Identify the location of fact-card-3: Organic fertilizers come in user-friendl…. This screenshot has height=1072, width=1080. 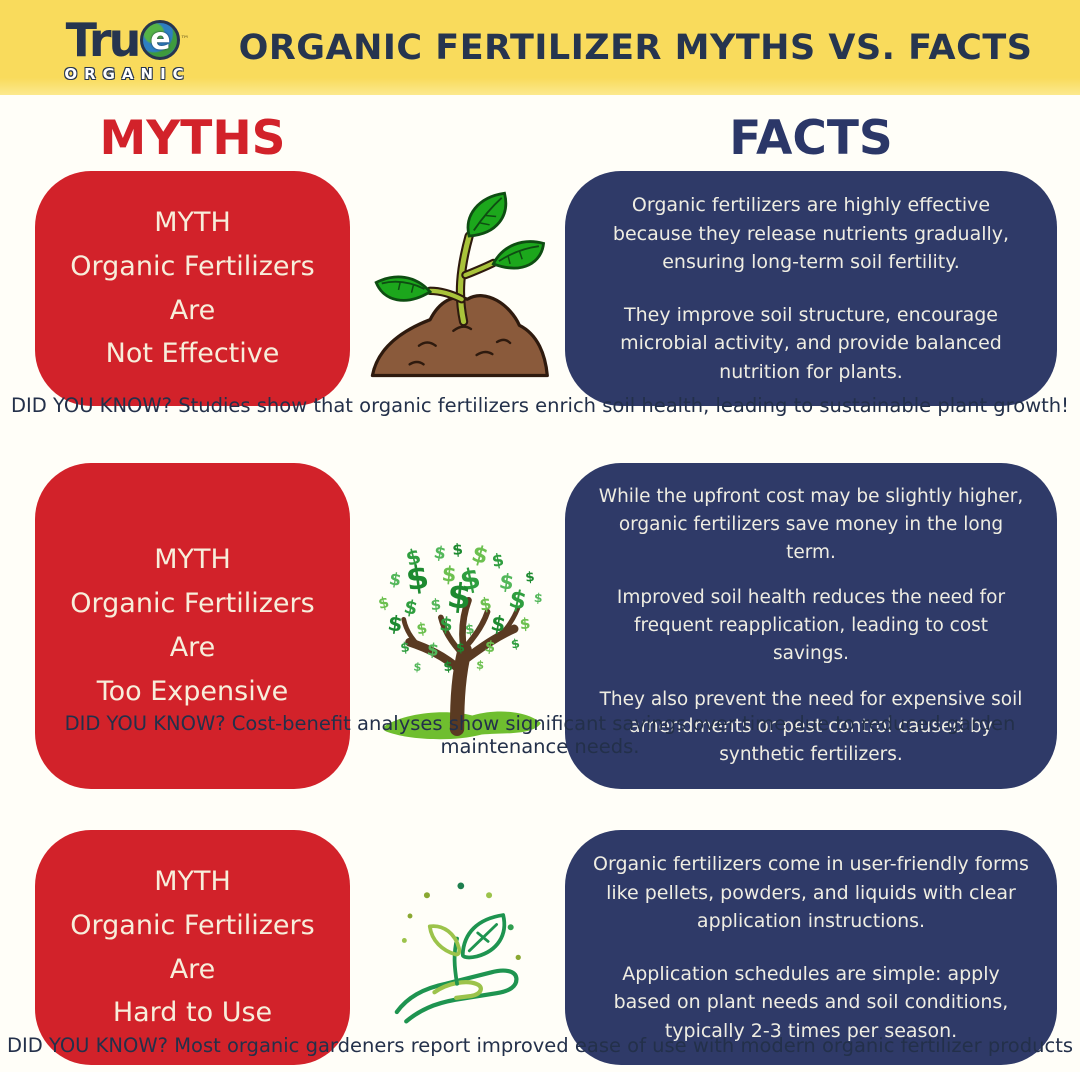
(811, 947).